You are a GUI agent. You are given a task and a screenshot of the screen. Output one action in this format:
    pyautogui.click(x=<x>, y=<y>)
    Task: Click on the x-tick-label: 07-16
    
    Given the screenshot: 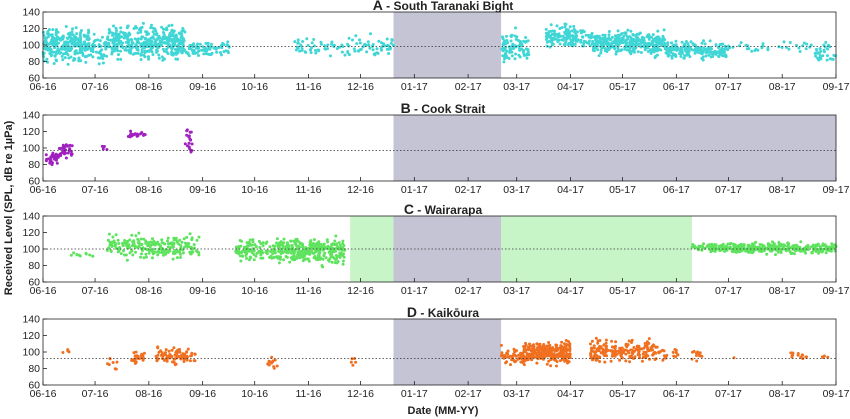 What is the action you would take?
    pyautogui.click(x=95, y=87)
    